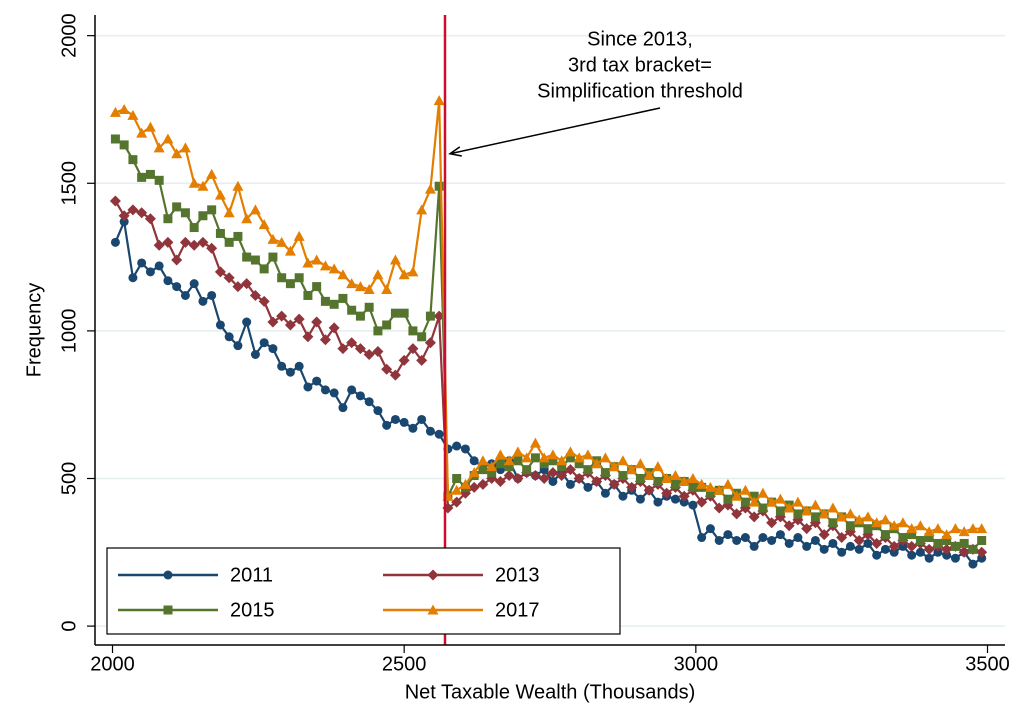 Image resolution: width=1024 pixels, height=722 pixels. I want to click on x-tick-label: 3000, so click(696, 664).